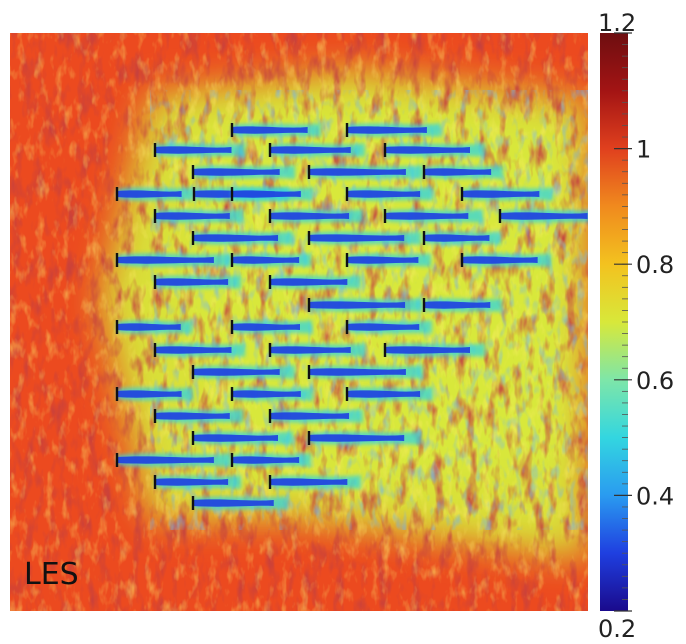 This screenshot has width=686, height=644. What do you see at coordinates (617, 23) in the screenshot?
I see `colorbar-tick-label: 1.2` at bounding box center [617, 23].